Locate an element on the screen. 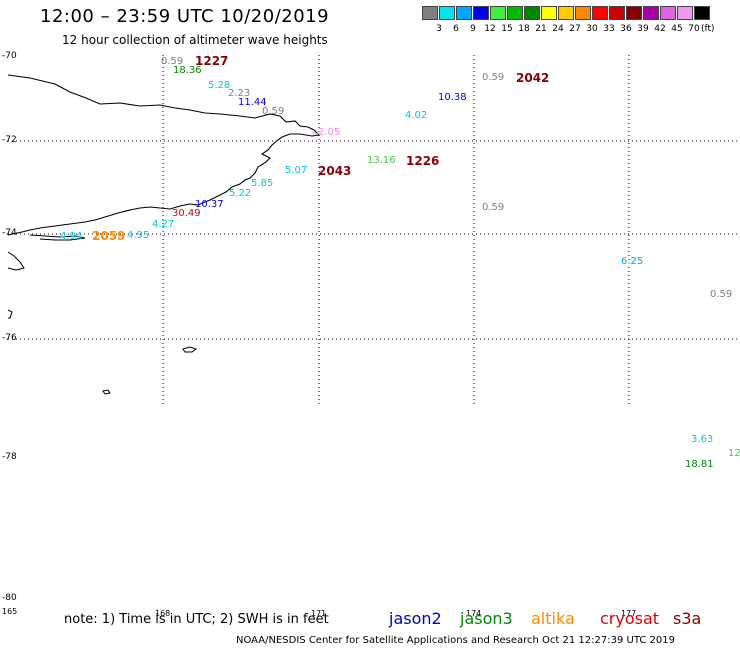  legend-value: 15 is located at coordinates (507, 29).